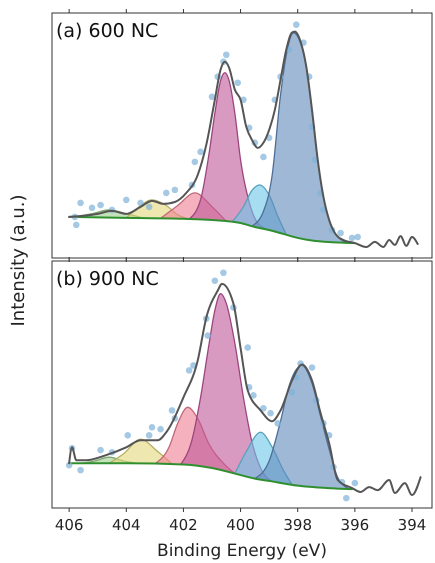 Image resolution: width=435 pixels, height=563 pixels. Describe the element at coordinates (18, 260) in the screenshot. I see `y-axis-title: Intensity (a.u.)` at that location.